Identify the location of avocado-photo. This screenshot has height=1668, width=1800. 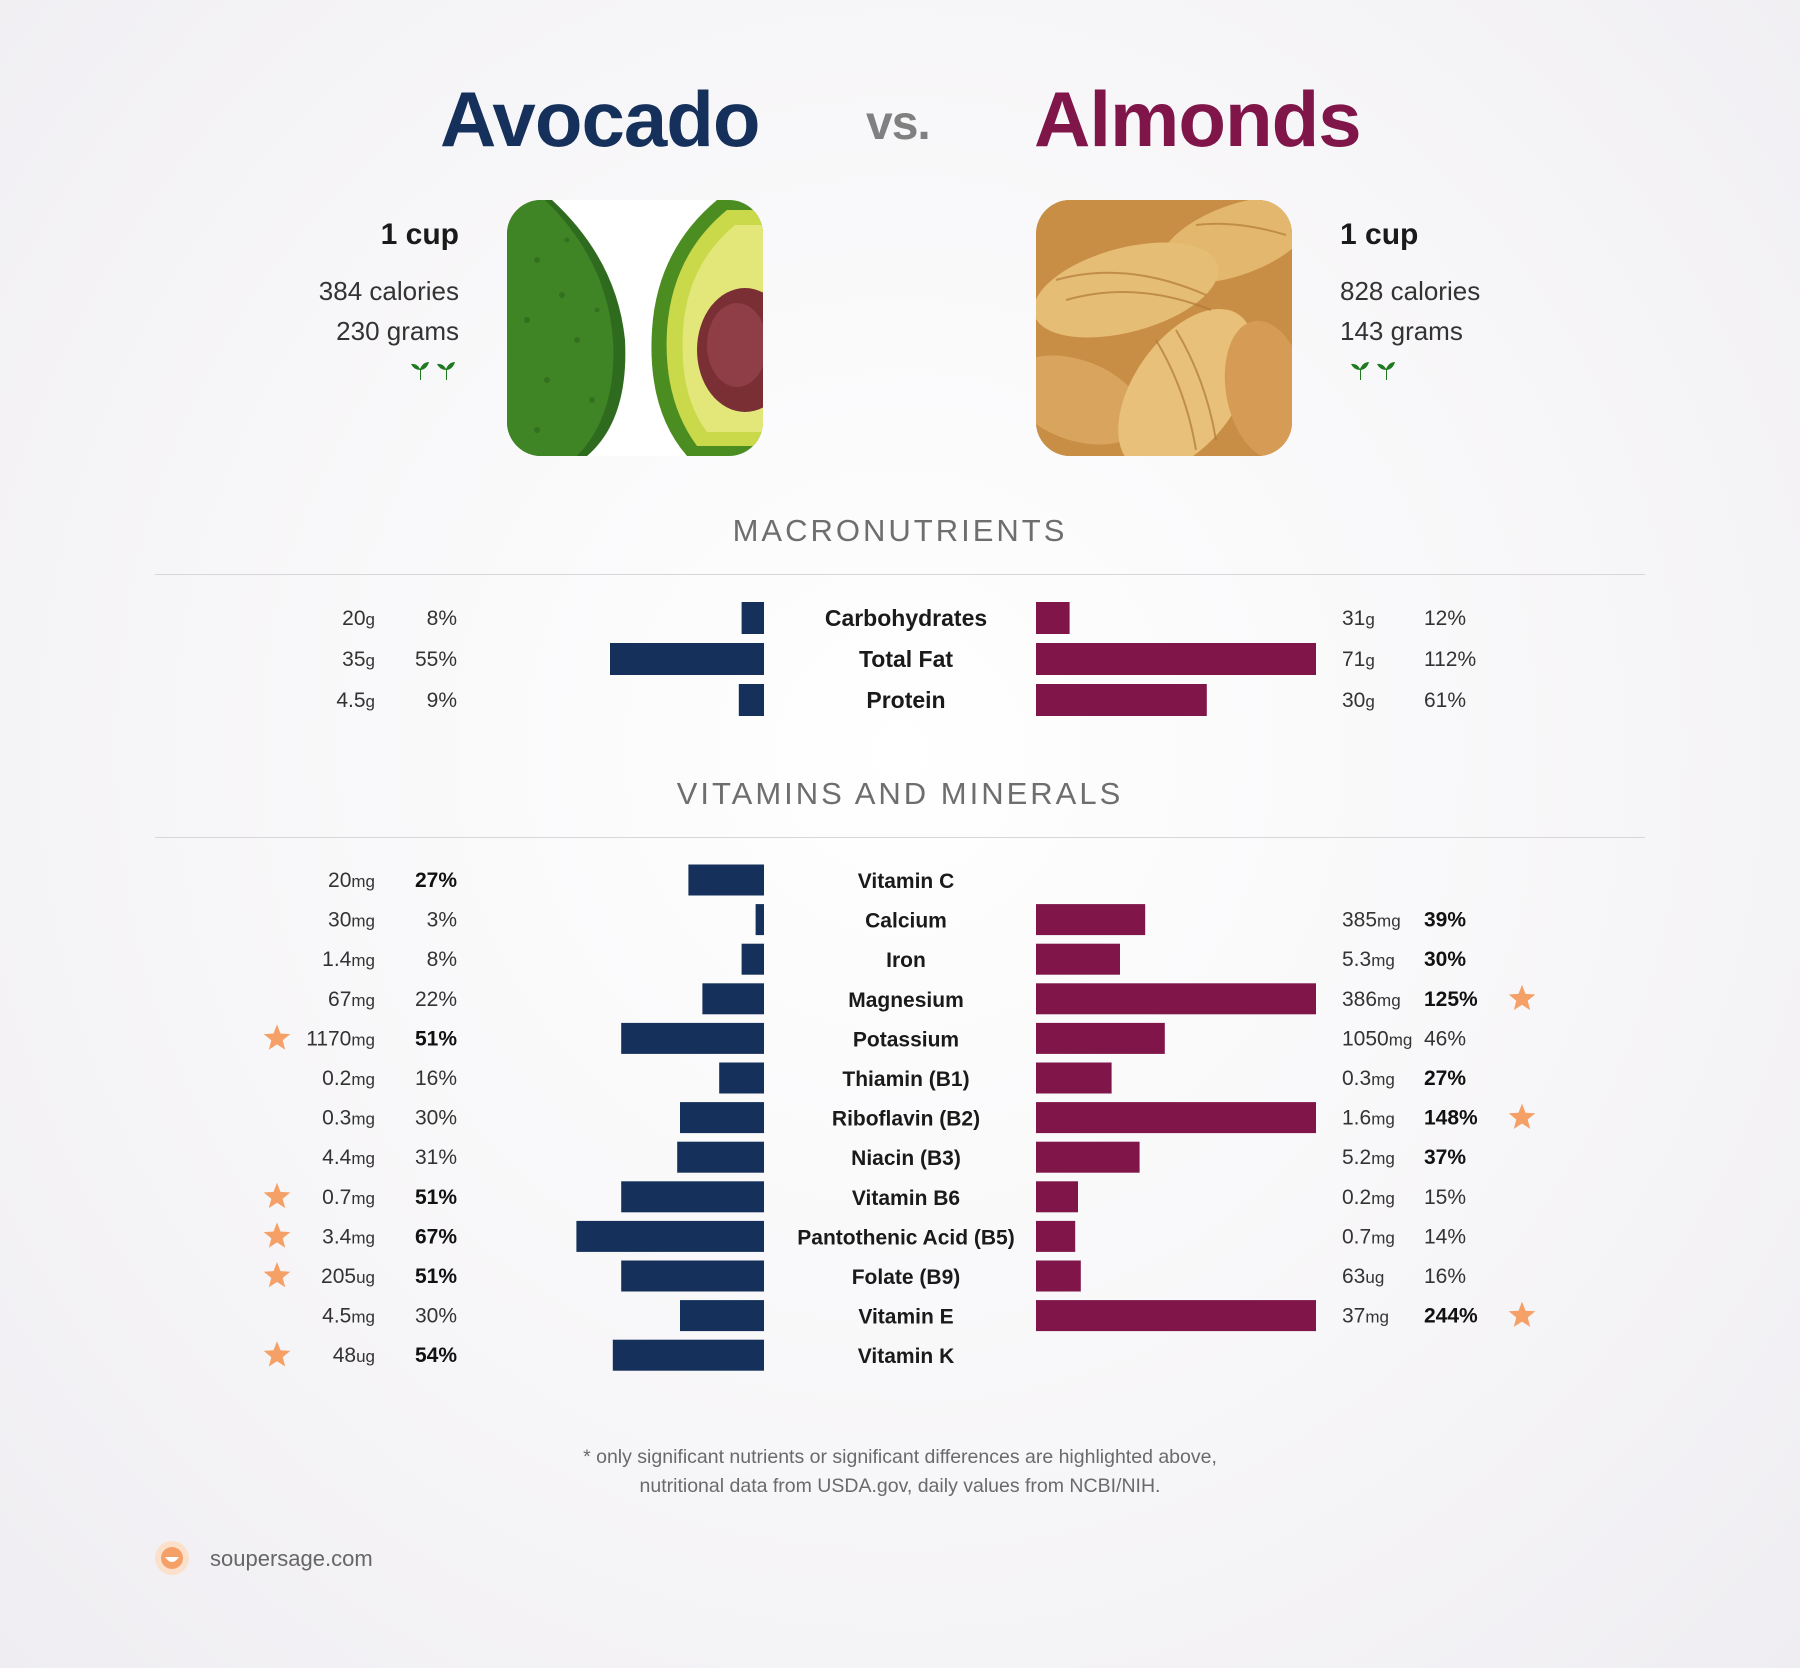
(635, 328).